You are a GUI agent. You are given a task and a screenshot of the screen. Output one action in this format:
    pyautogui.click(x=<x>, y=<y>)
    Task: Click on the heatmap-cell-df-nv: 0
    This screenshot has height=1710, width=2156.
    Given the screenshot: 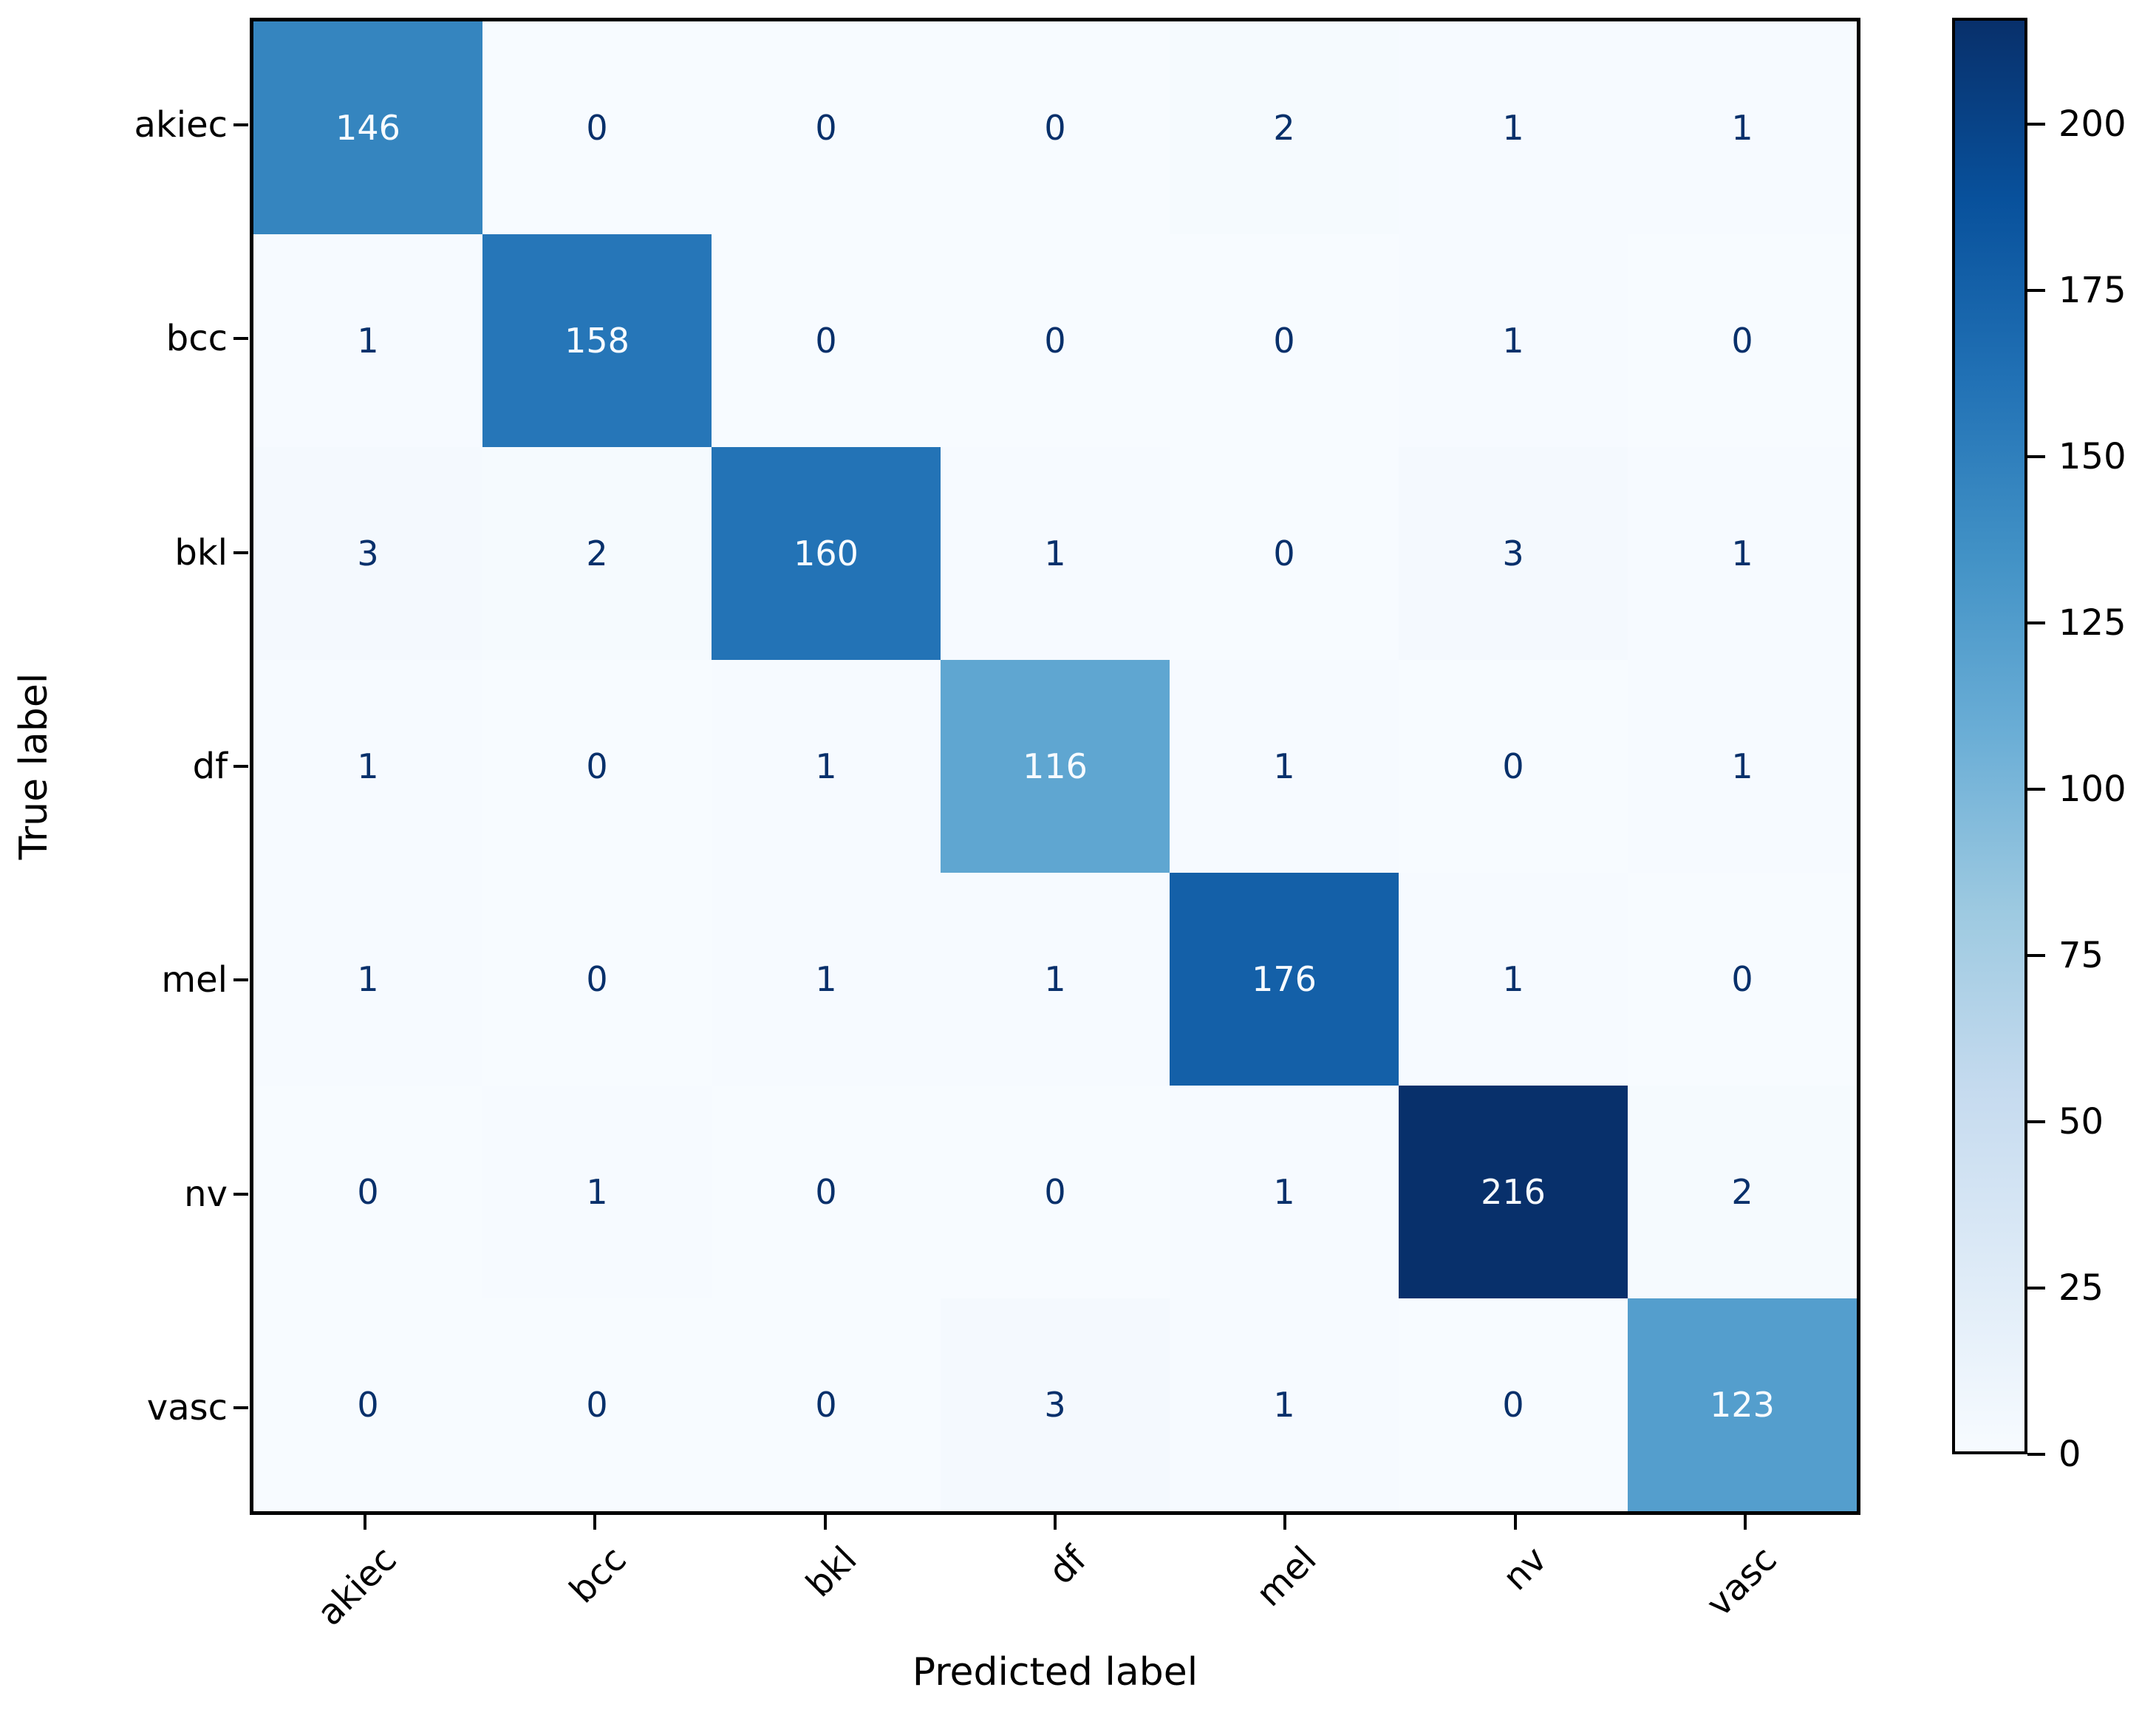 What is the action you would take?
    pyautogui.click(x=1513, y=766)
    